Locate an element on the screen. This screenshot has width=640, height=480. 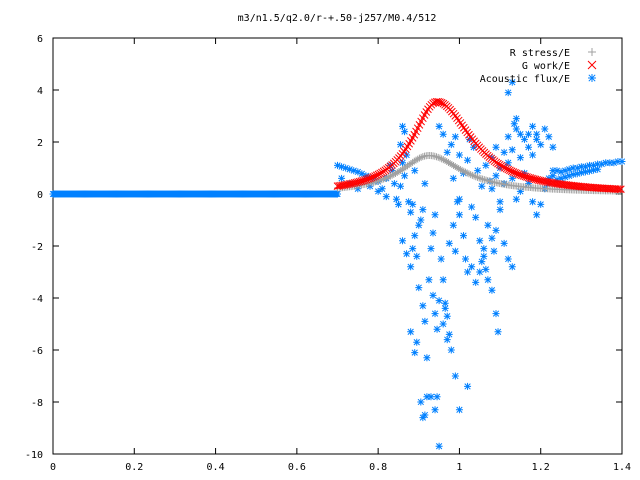
legend: R stress/E G work/E Acoustic flux/E is located at coordinates (538, 66).